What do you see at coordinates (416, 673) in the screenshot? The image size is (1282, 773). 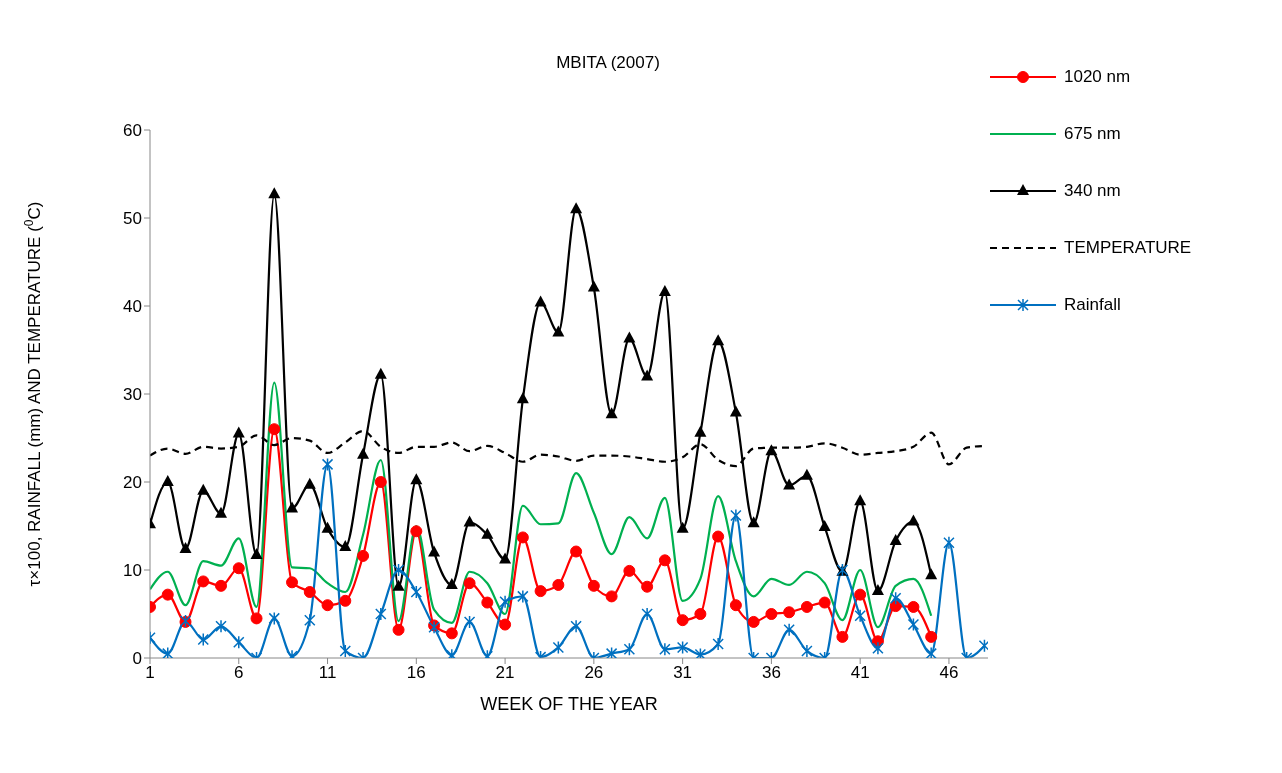 I see `x-tick-label: 16` at bounding box center [416, 673].